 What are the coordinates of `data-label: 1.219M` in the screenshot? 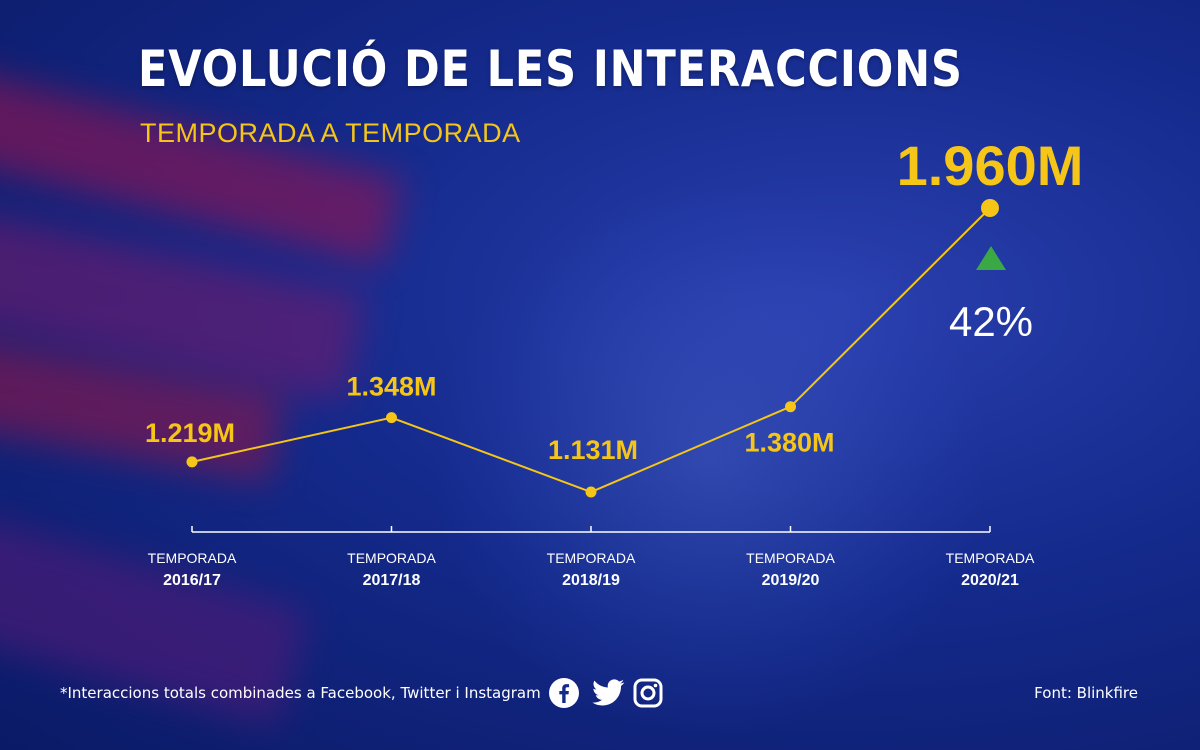 It's located at (190, 433).